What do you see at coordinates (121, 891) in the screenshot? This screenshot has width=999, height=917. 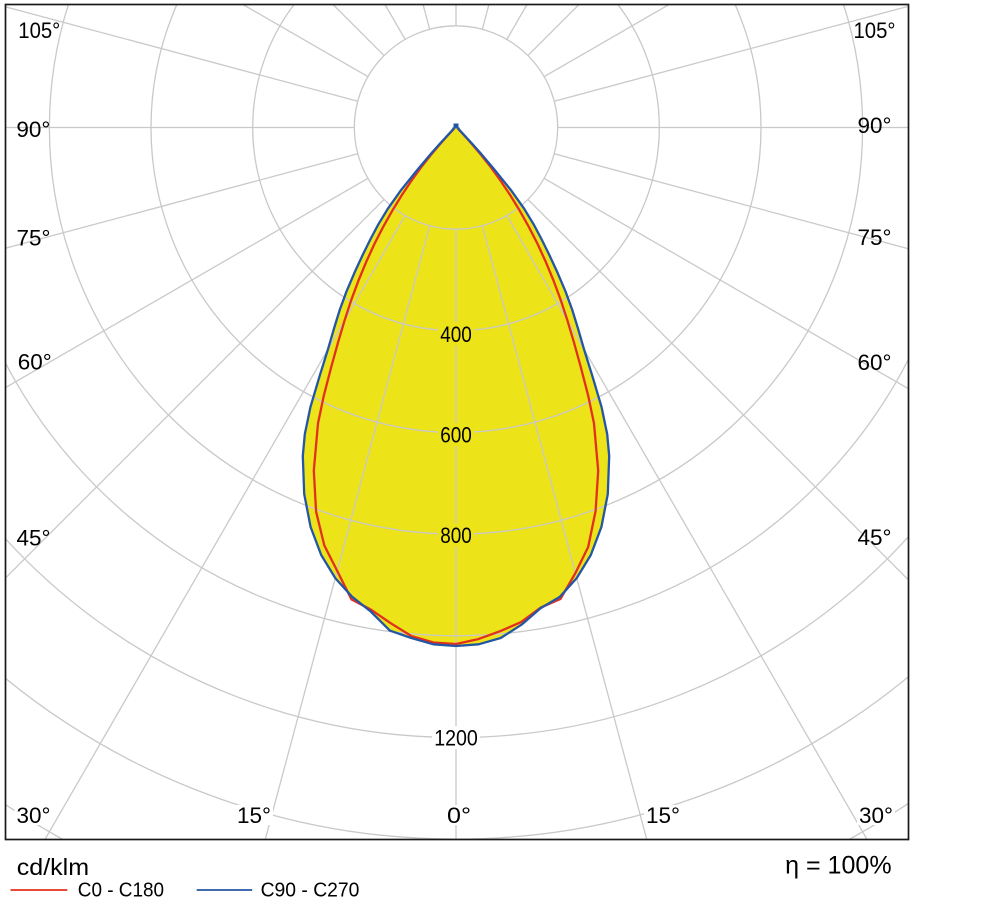 I see `svg-text: C0 - C180` at bounding box center [121, 891].